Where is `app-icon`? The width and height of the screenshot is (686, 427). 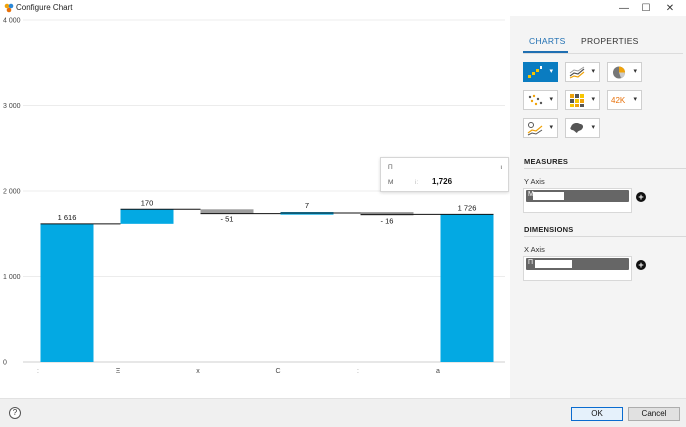 app-icon is located at coordinates (9, 8).